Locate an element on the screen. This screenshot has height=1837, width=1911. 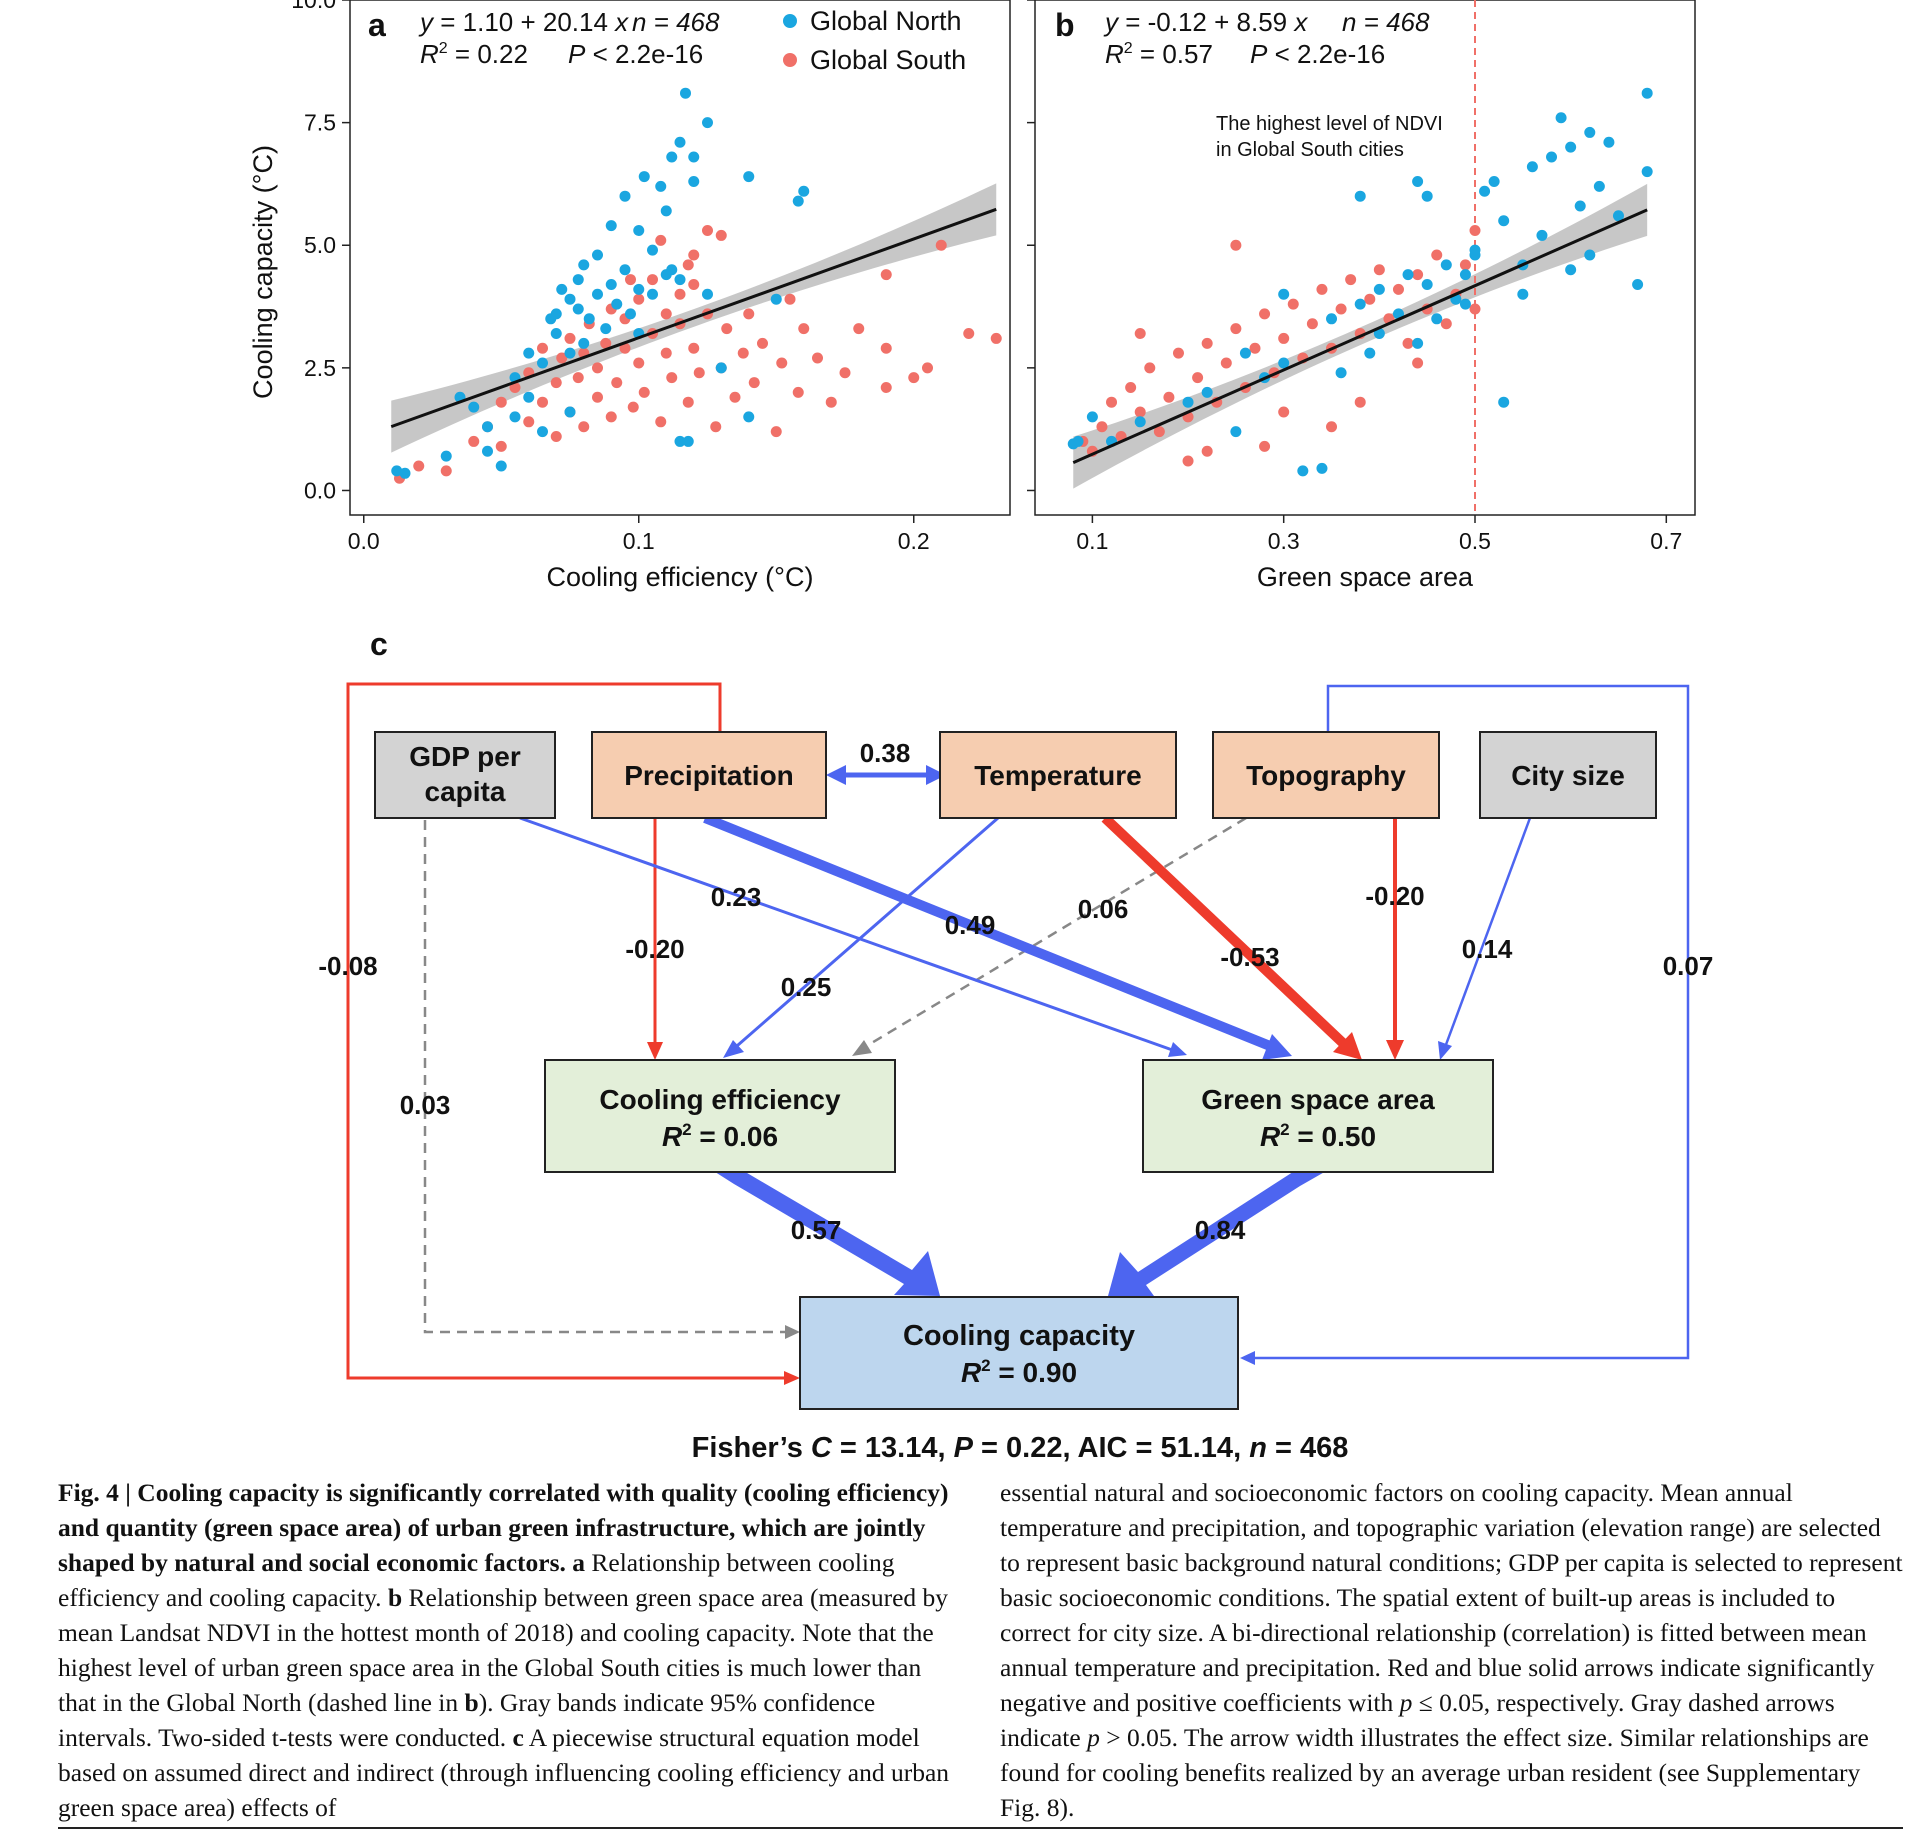
panel-b-r2: R2 = 0.57 P < 2.2e-16 is located at coordinates (1245, 54).